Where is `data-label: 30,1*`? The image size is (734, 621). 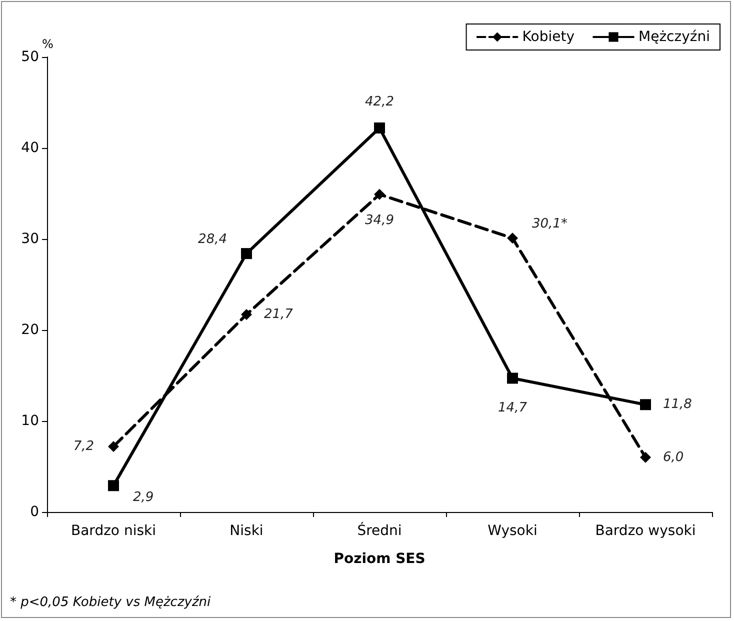 data-label: 30,1* is located at coordinates (550, 224).